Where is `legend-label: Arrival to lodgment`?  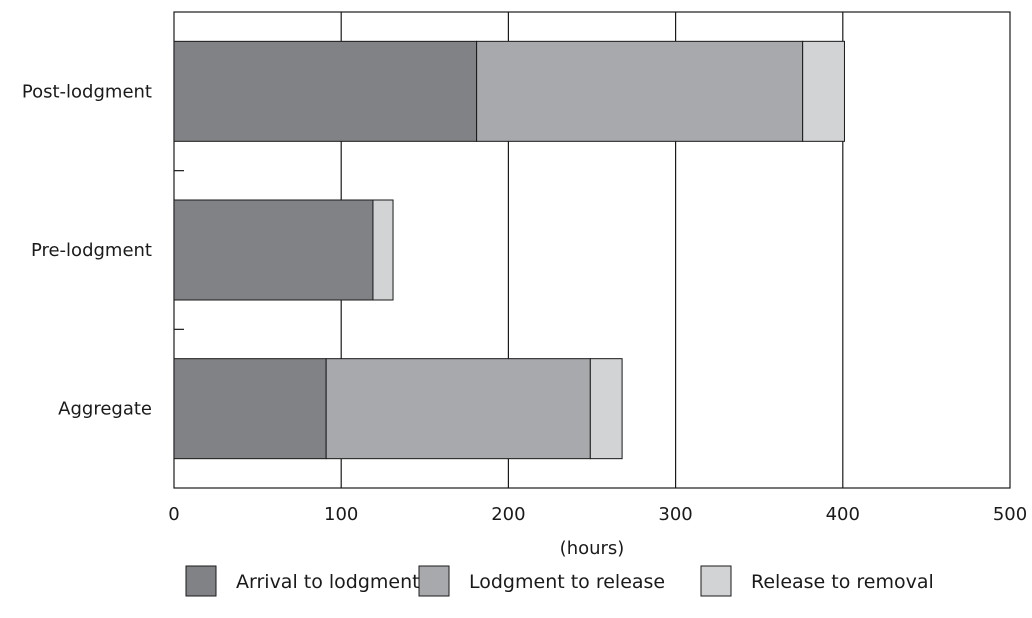
legend-label: Arrival to lodgment is located at coordinates (328, 582).